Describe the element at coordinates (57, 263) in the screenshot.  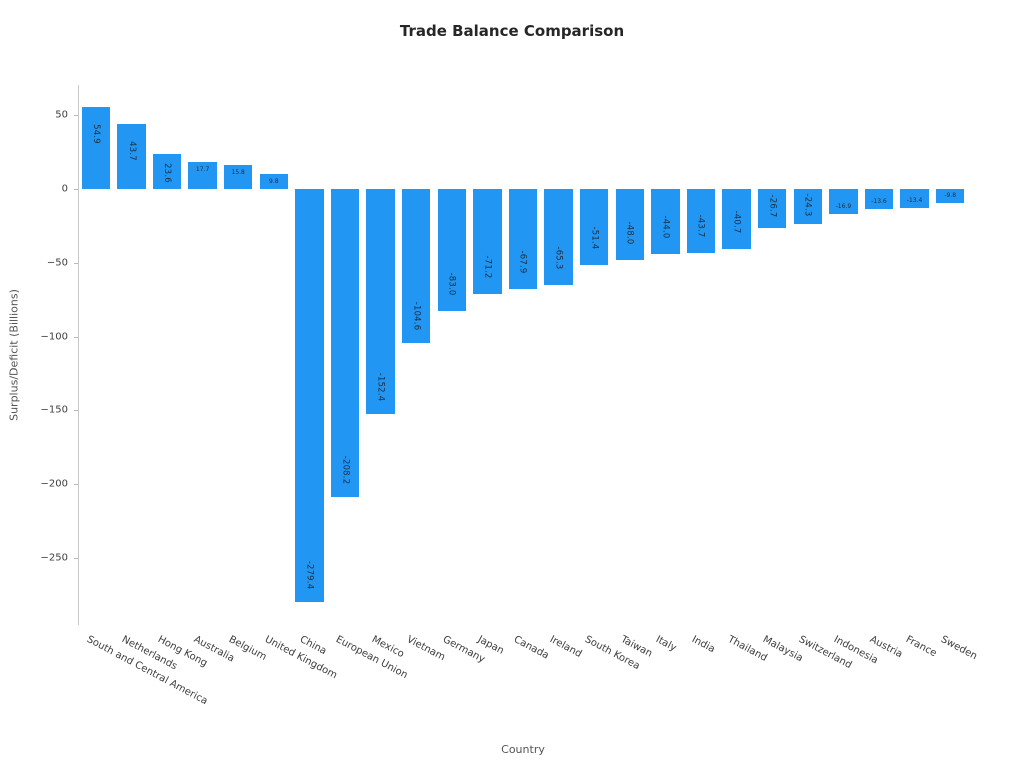
I see `y-tick-label: −50` at that location.